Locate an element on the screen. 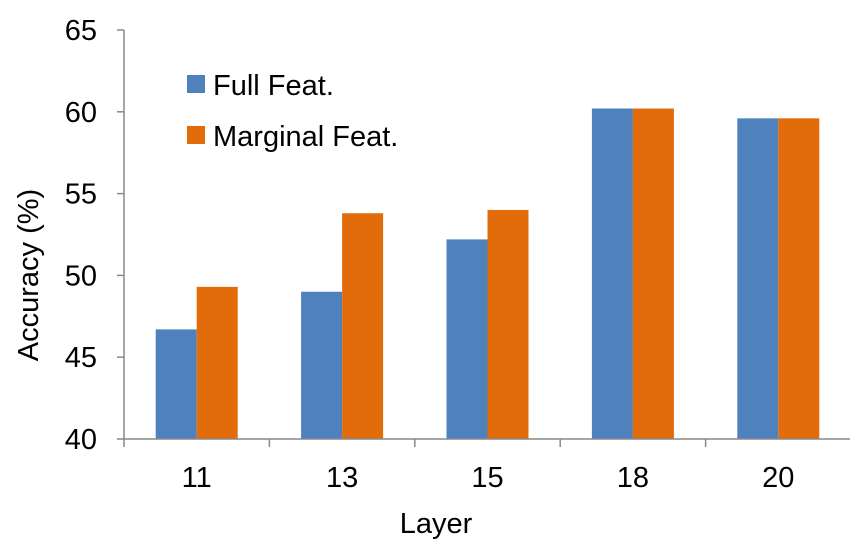 This screenshot has width=850, height=550. y-tick-label: 40 is located at coordinates (81, 440).